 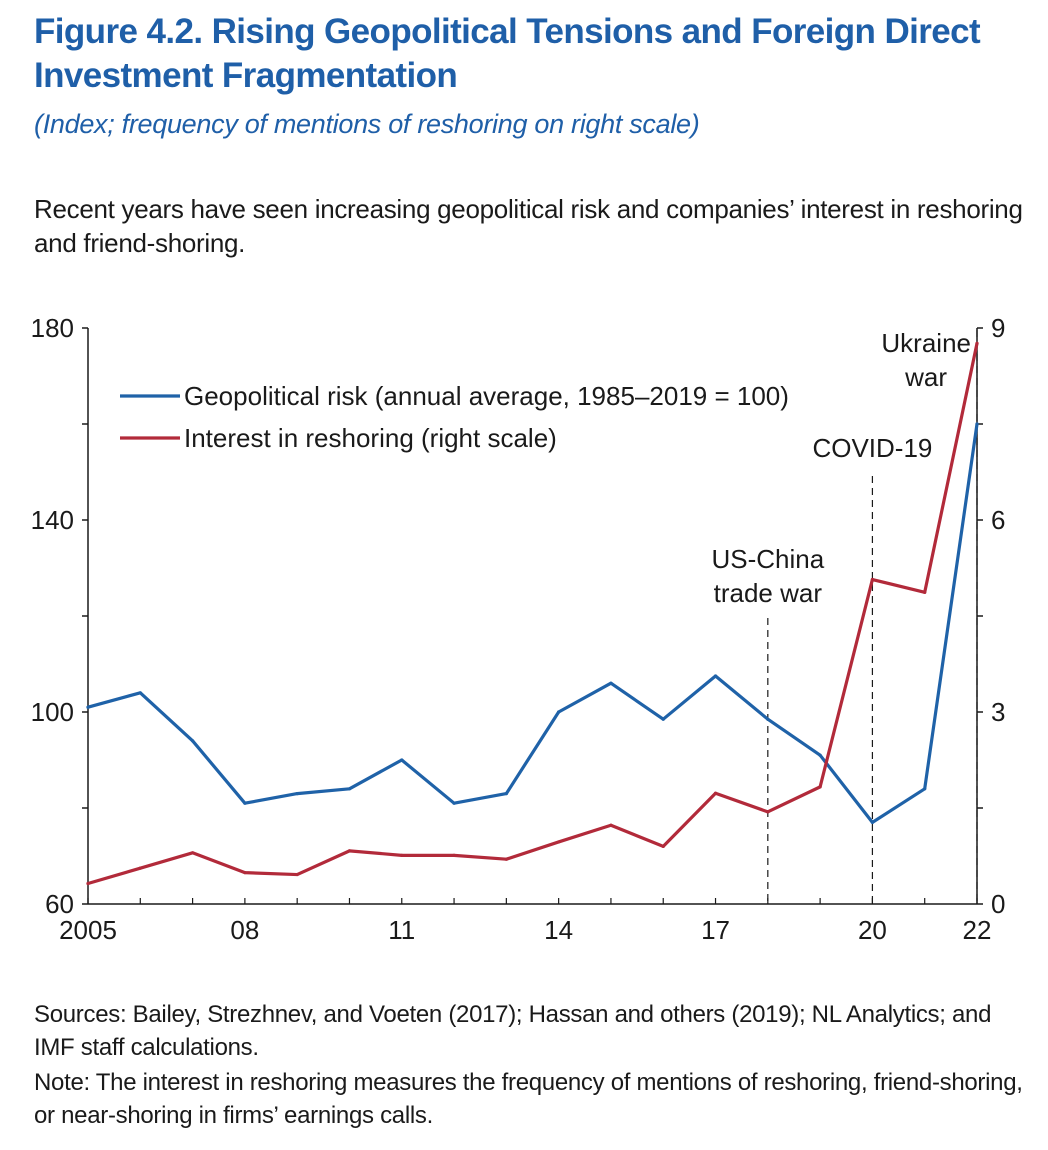 What do you see at coordinates (998, 328) in the screenshot?
I see `y-right-tick-label: 9` at bounding box center [998, 328].